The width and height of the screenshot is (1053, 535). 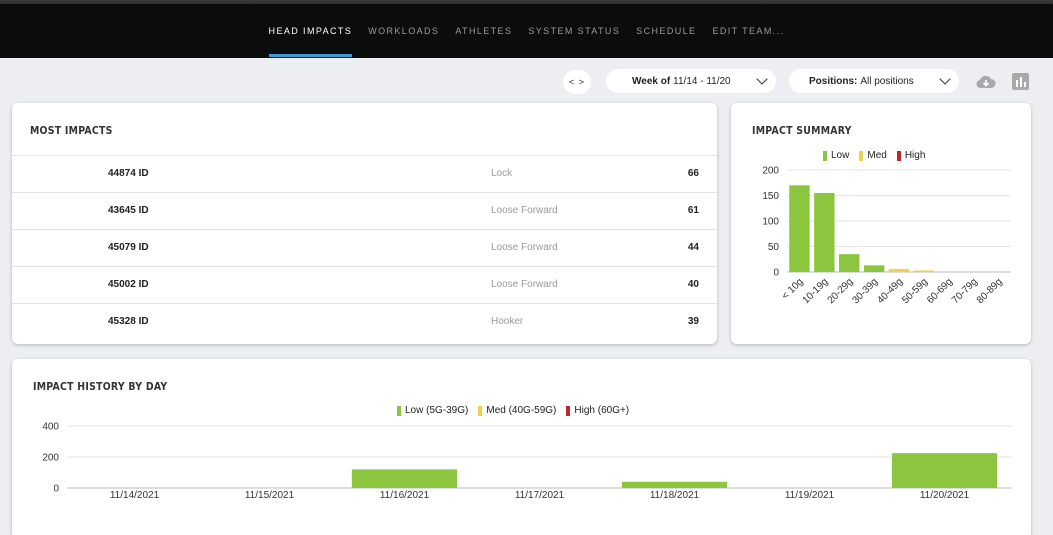 What do you see at coordinates (128, 210) in the screenshot?
I see `athlete-id: 43645 ID` at bounding box center [128, 210].